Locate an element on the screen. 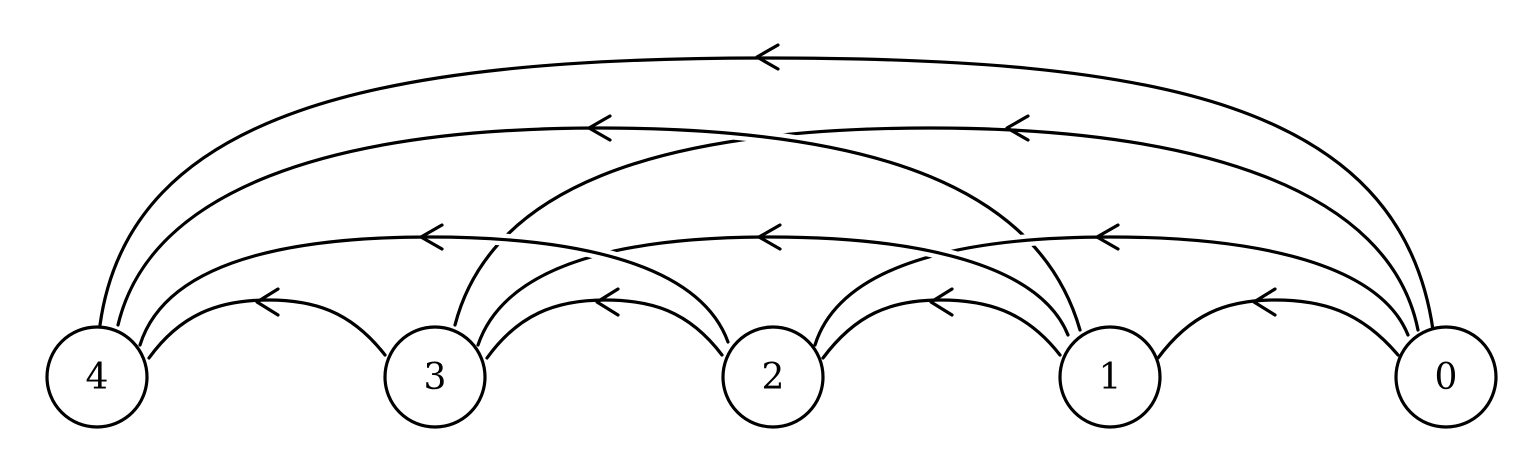 This screenshot has height=472, width=1535. node-3: 3 is located at coordinates (435, 377).